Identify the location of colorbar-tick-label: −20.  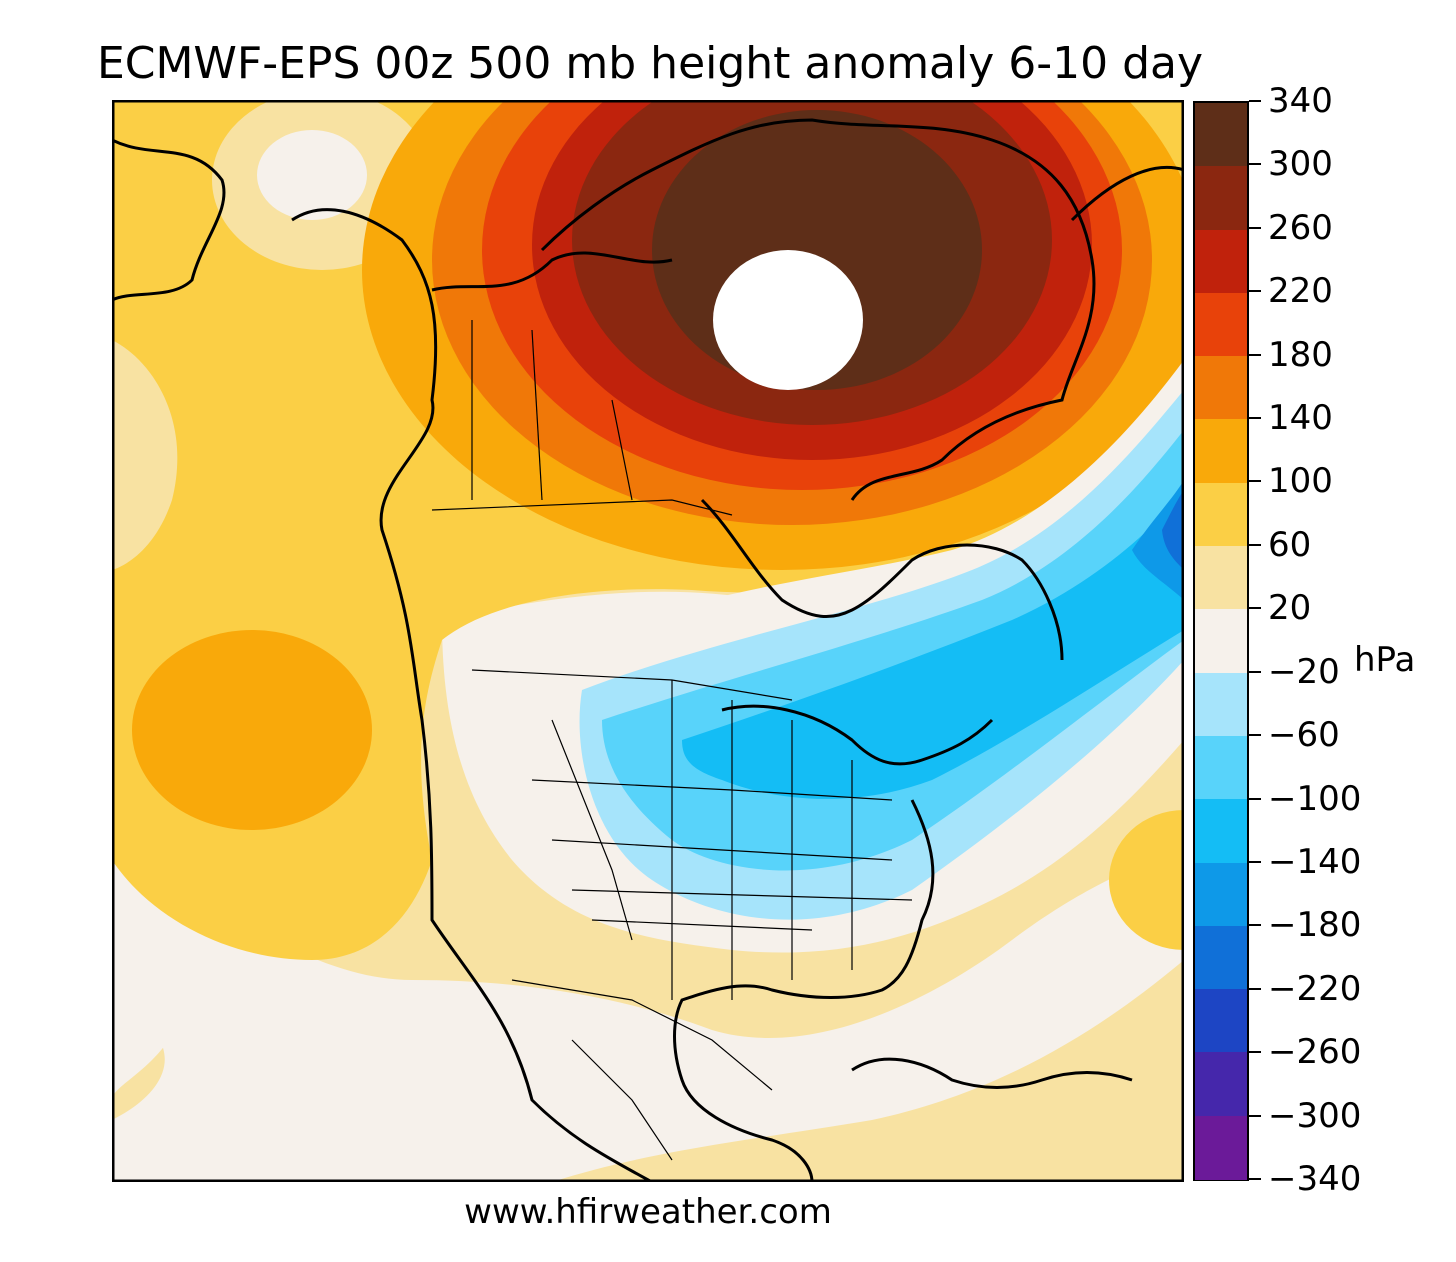
(1304, 671).